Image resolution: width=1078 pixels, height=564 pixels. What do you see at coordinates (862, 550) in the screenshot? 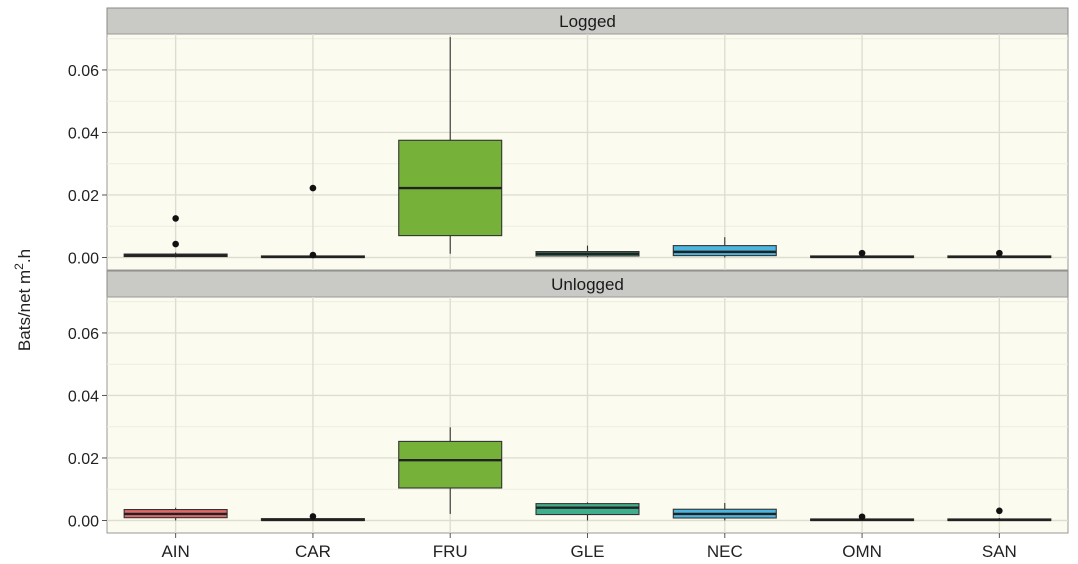
I see `x-tick-label: OMN` at bounding box center [862, 550].